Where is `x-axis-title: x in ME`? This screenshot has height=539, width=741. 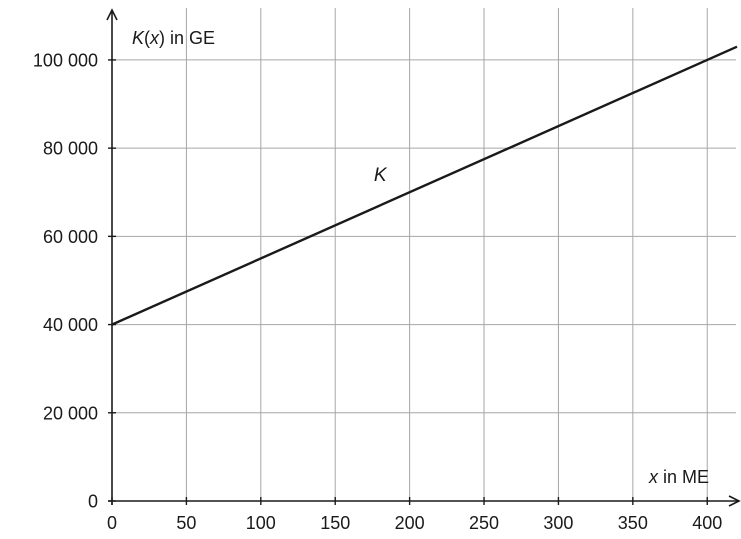
x-axis-title: x in ME is located at coordinates (678, 477).